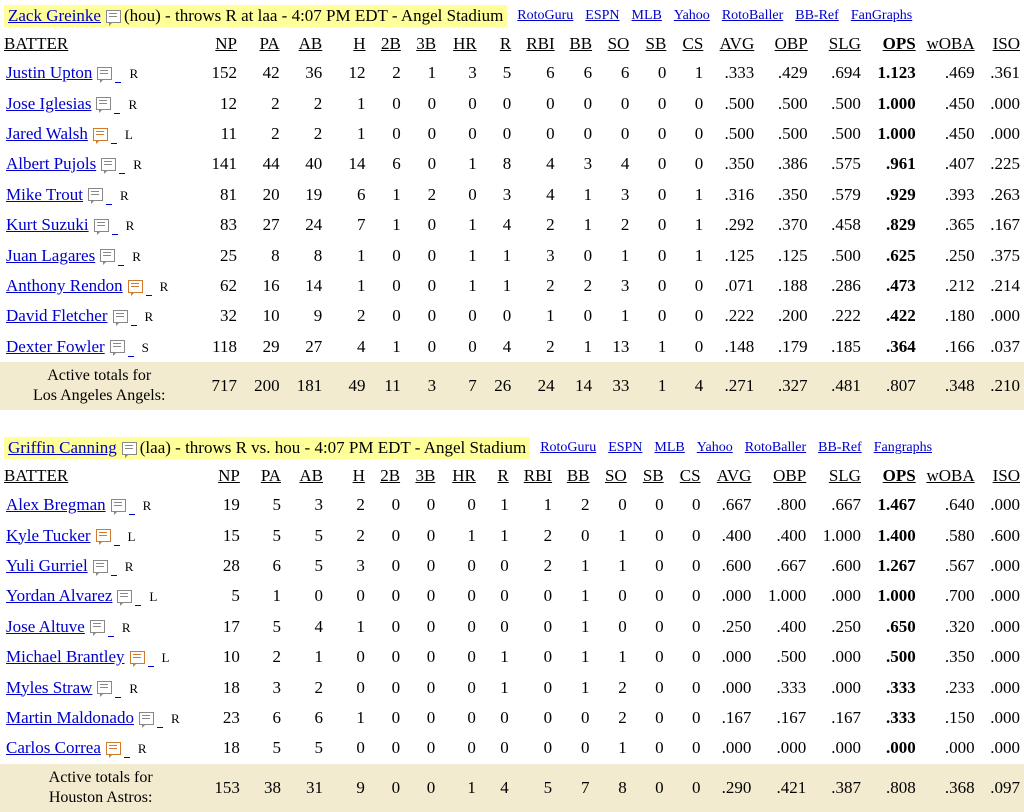 Image resolution: width=1024 pixels, height=812 pixels. I want to click on batter-name-link: Albert Pujols, so click(51, 164).